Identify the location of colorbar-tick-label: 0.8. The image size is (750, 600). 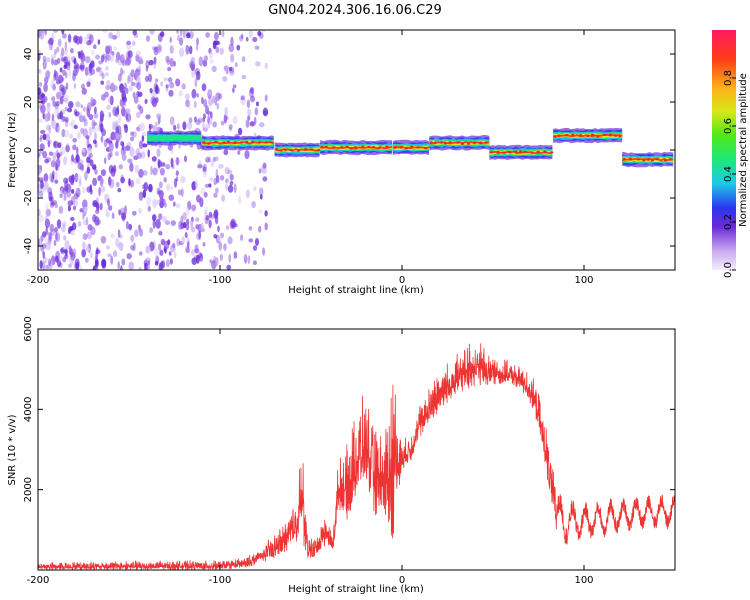
(728, 78).